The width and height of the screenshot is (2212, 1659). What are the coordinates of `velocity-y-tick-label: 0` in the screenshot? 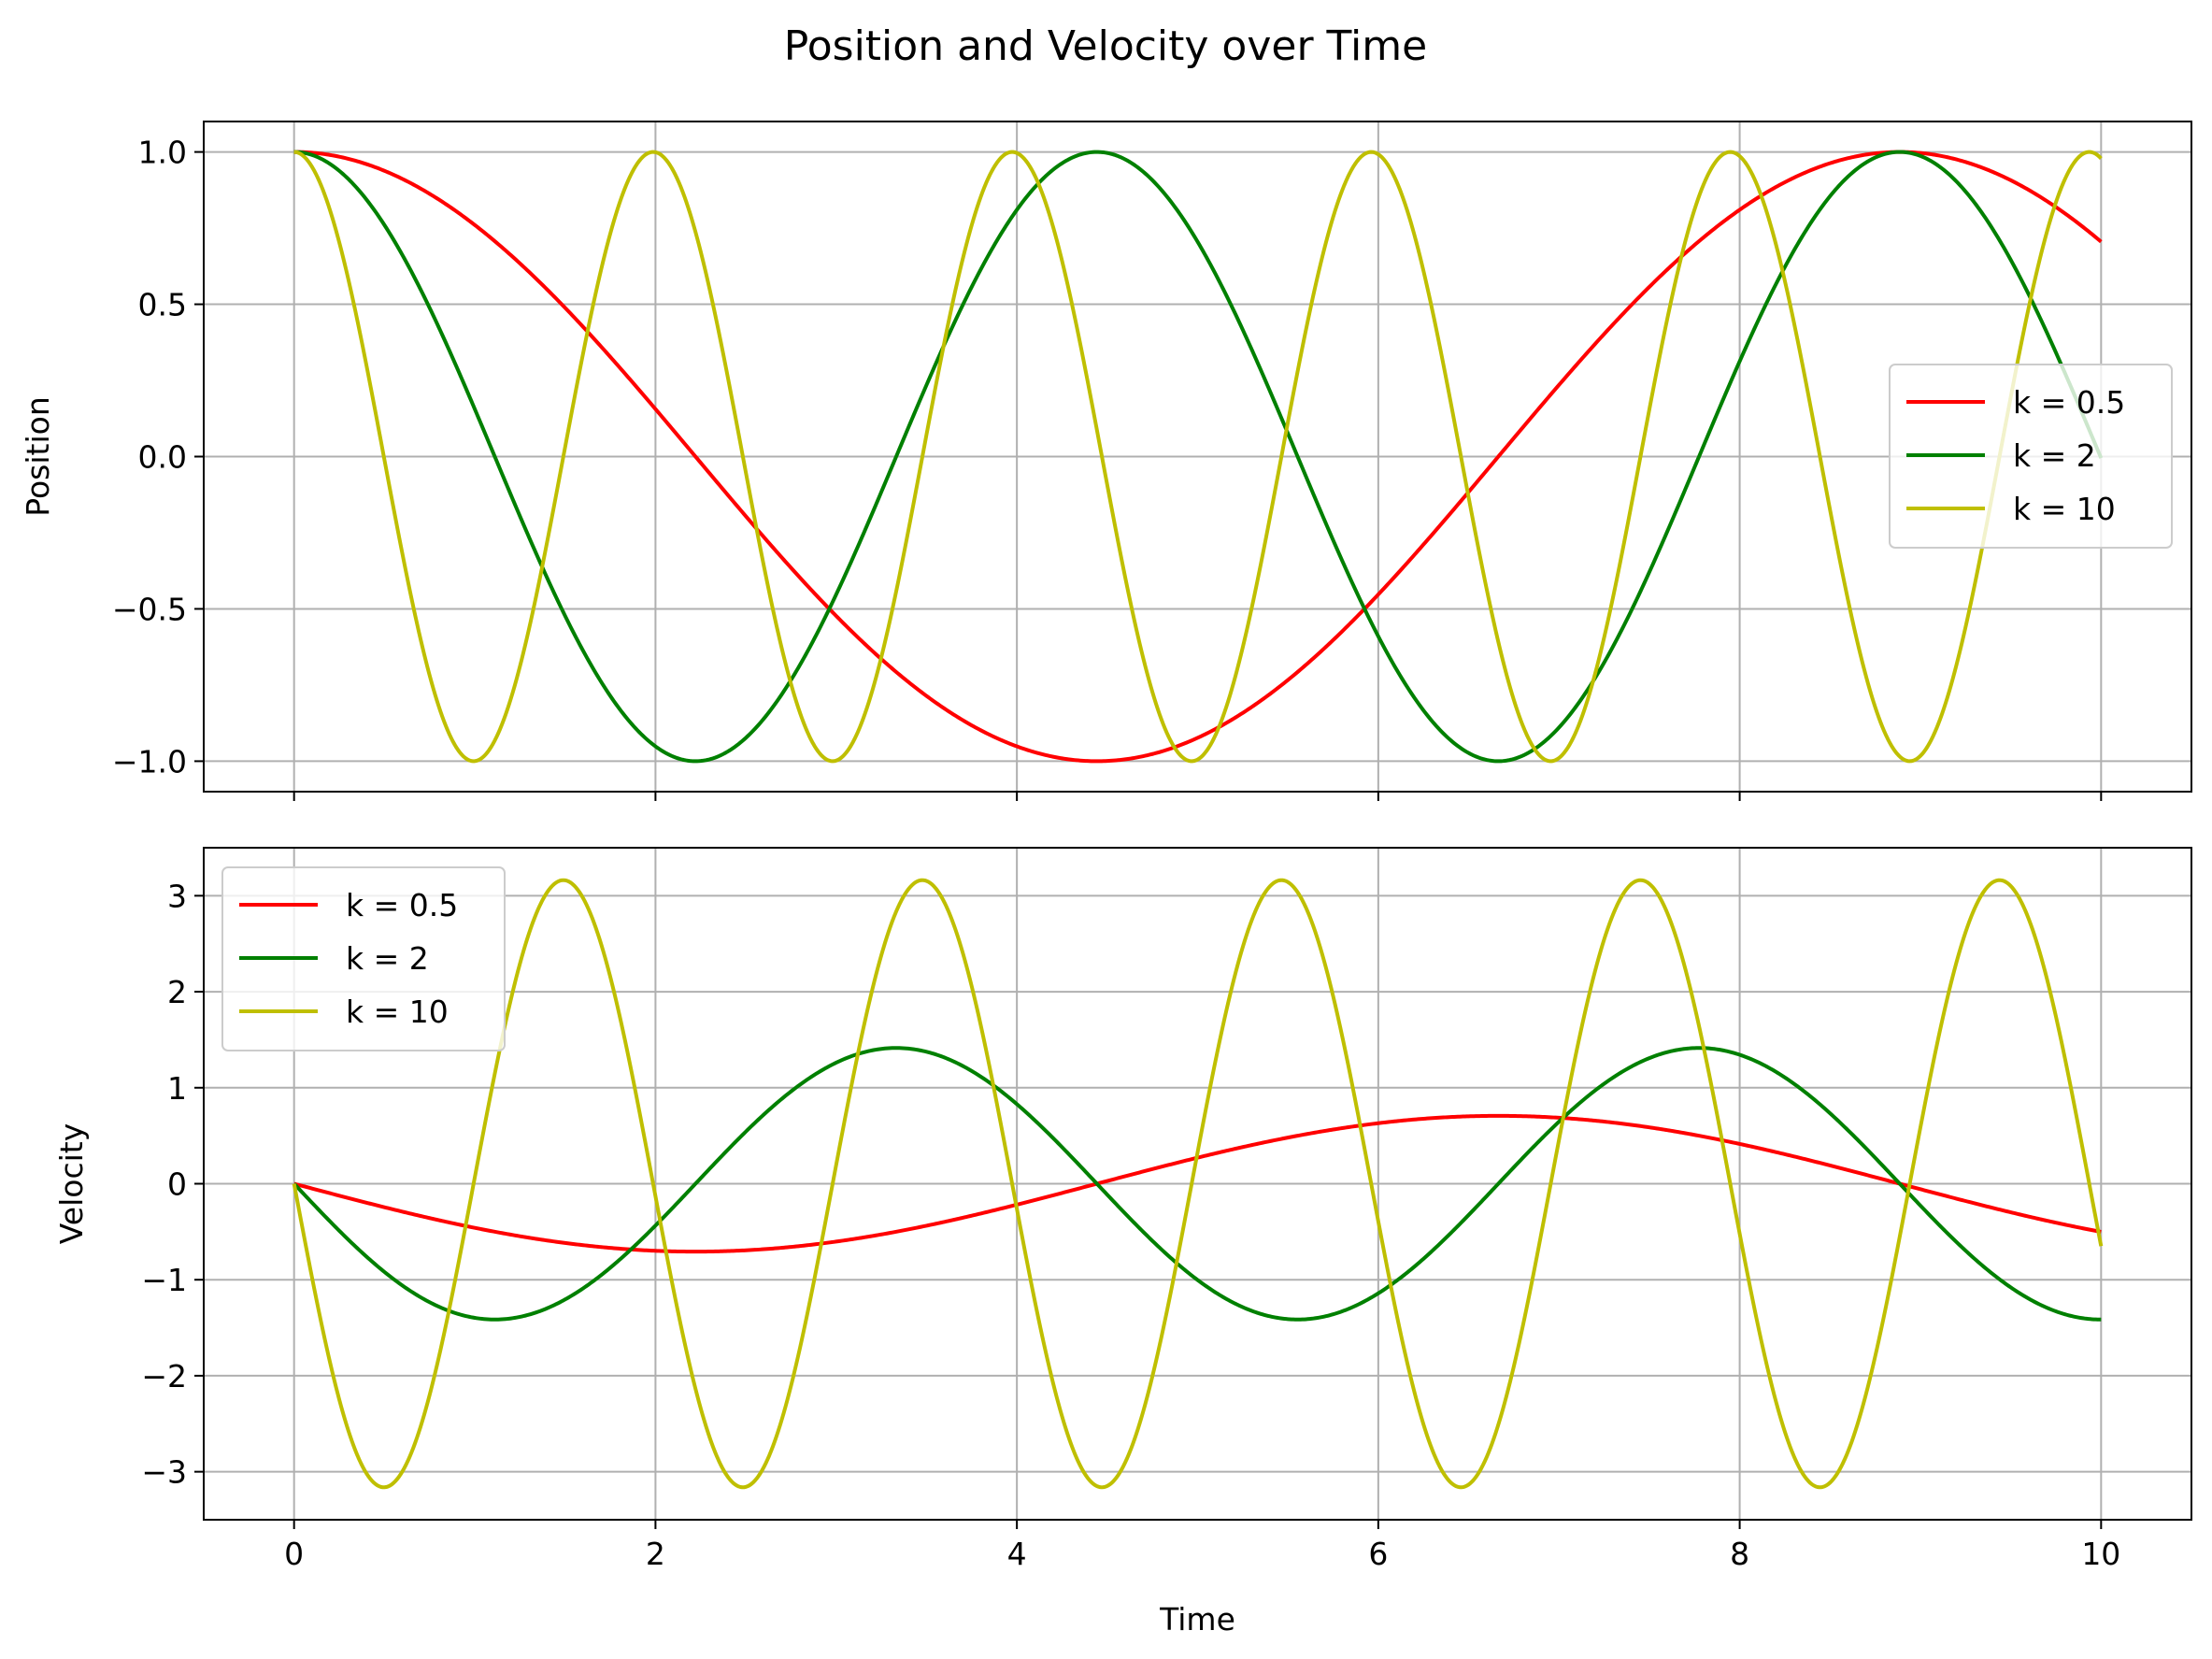 It's located at (177, 1184).